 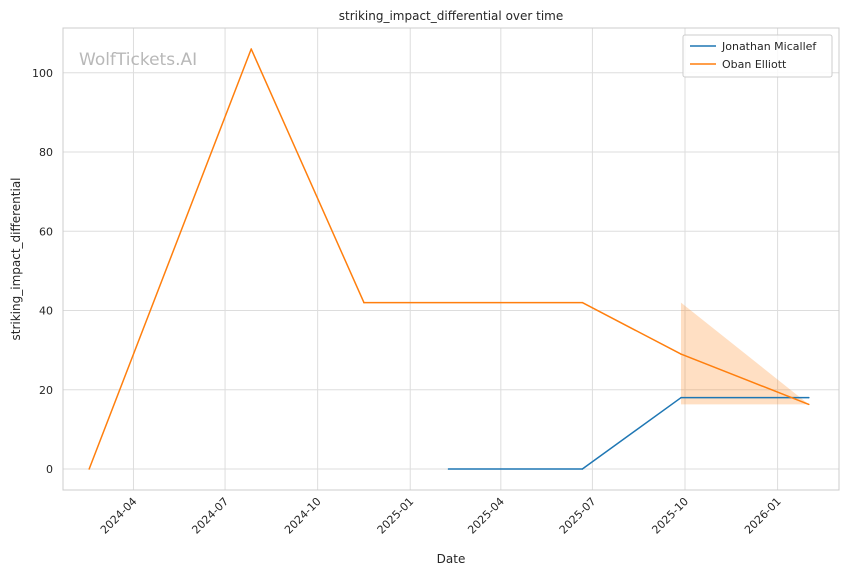 What do you see at coordinates (46, 152) in the screenshot?
I see `y-tick-label: 80` at bounding box center [46, 152].